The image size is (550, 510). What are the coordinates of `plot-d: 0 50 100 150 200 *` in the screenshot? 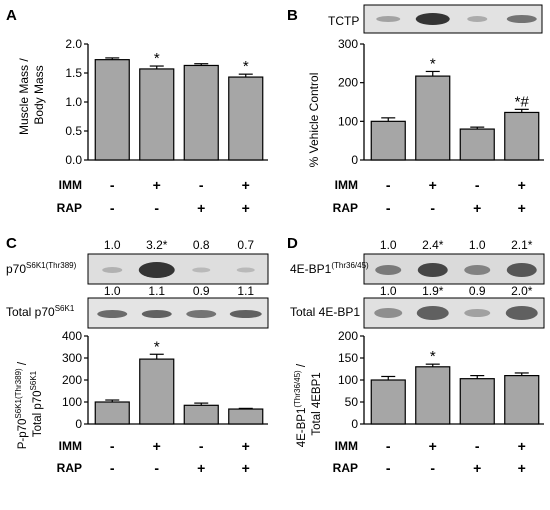 It's located at (441, 380).